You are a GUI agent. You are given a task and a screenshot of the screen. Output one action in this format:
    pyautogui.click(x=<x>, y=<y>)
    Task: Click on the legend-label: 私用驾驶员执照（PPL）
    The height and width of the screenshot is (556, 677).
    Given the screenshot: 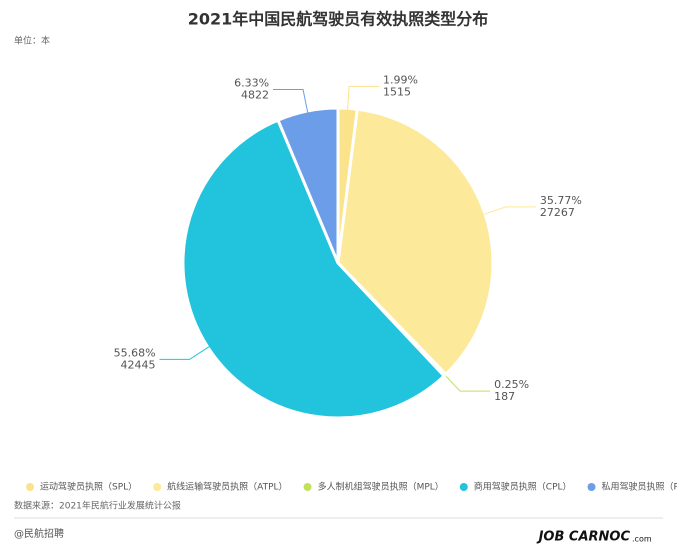 What is the action you would take?
    pyautogui.click(x=639, y=487)
    